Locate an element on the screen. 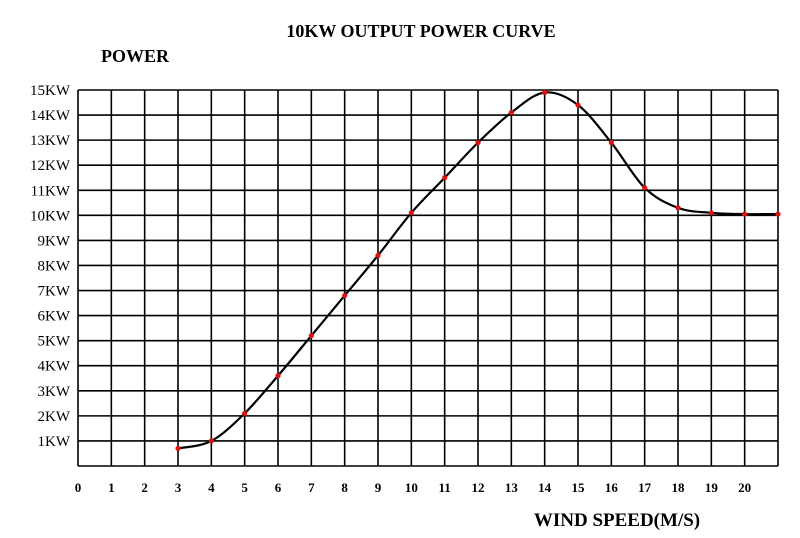 The width and height of the screenshot is (800, 538). x-tick-label: 4 is located at coordinates (211, 487).